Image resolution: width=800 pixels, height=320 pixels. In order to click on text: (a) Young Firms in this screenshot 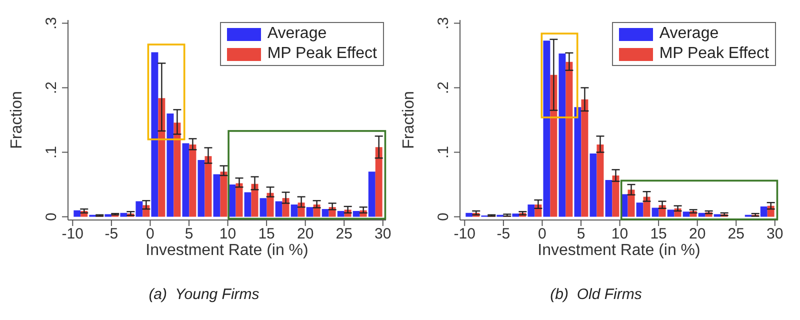, I will do `click(204, 294)`.